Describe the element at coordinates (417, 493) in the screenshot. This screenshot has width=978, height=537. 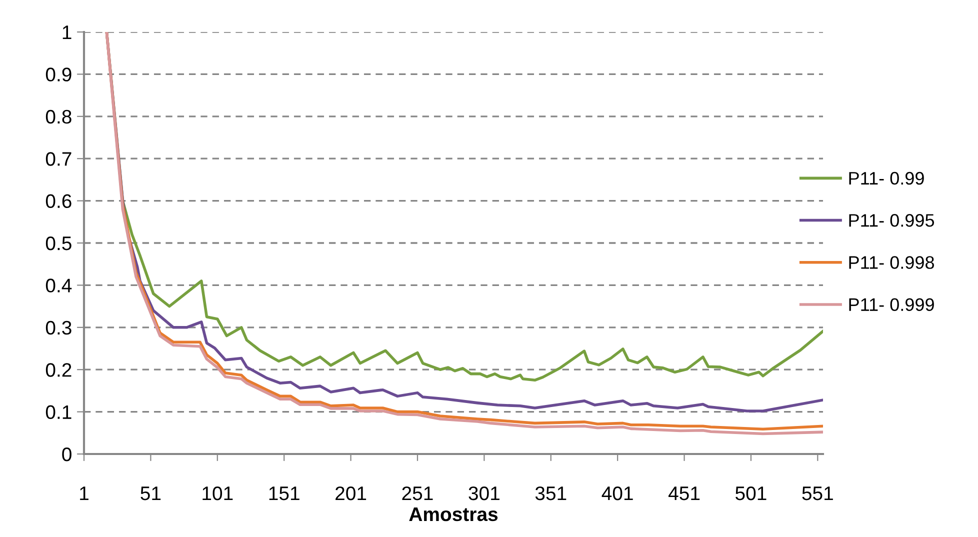
I see `x-tick-label: 251` at that location.